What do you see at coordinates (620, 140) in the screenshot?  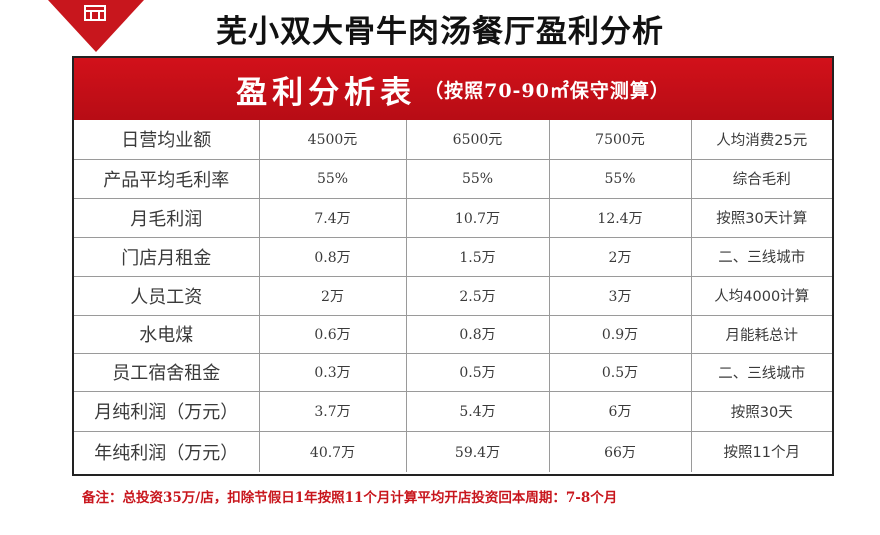 I see `cell-value: 7500元` at bounding box center [620, 140].